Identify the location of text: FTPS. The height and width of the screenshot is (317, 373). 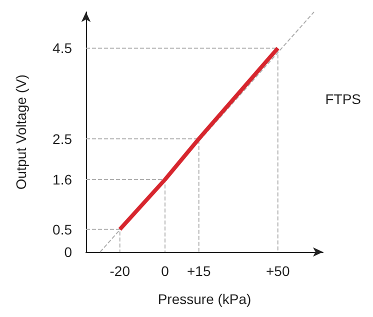
(343, 99).